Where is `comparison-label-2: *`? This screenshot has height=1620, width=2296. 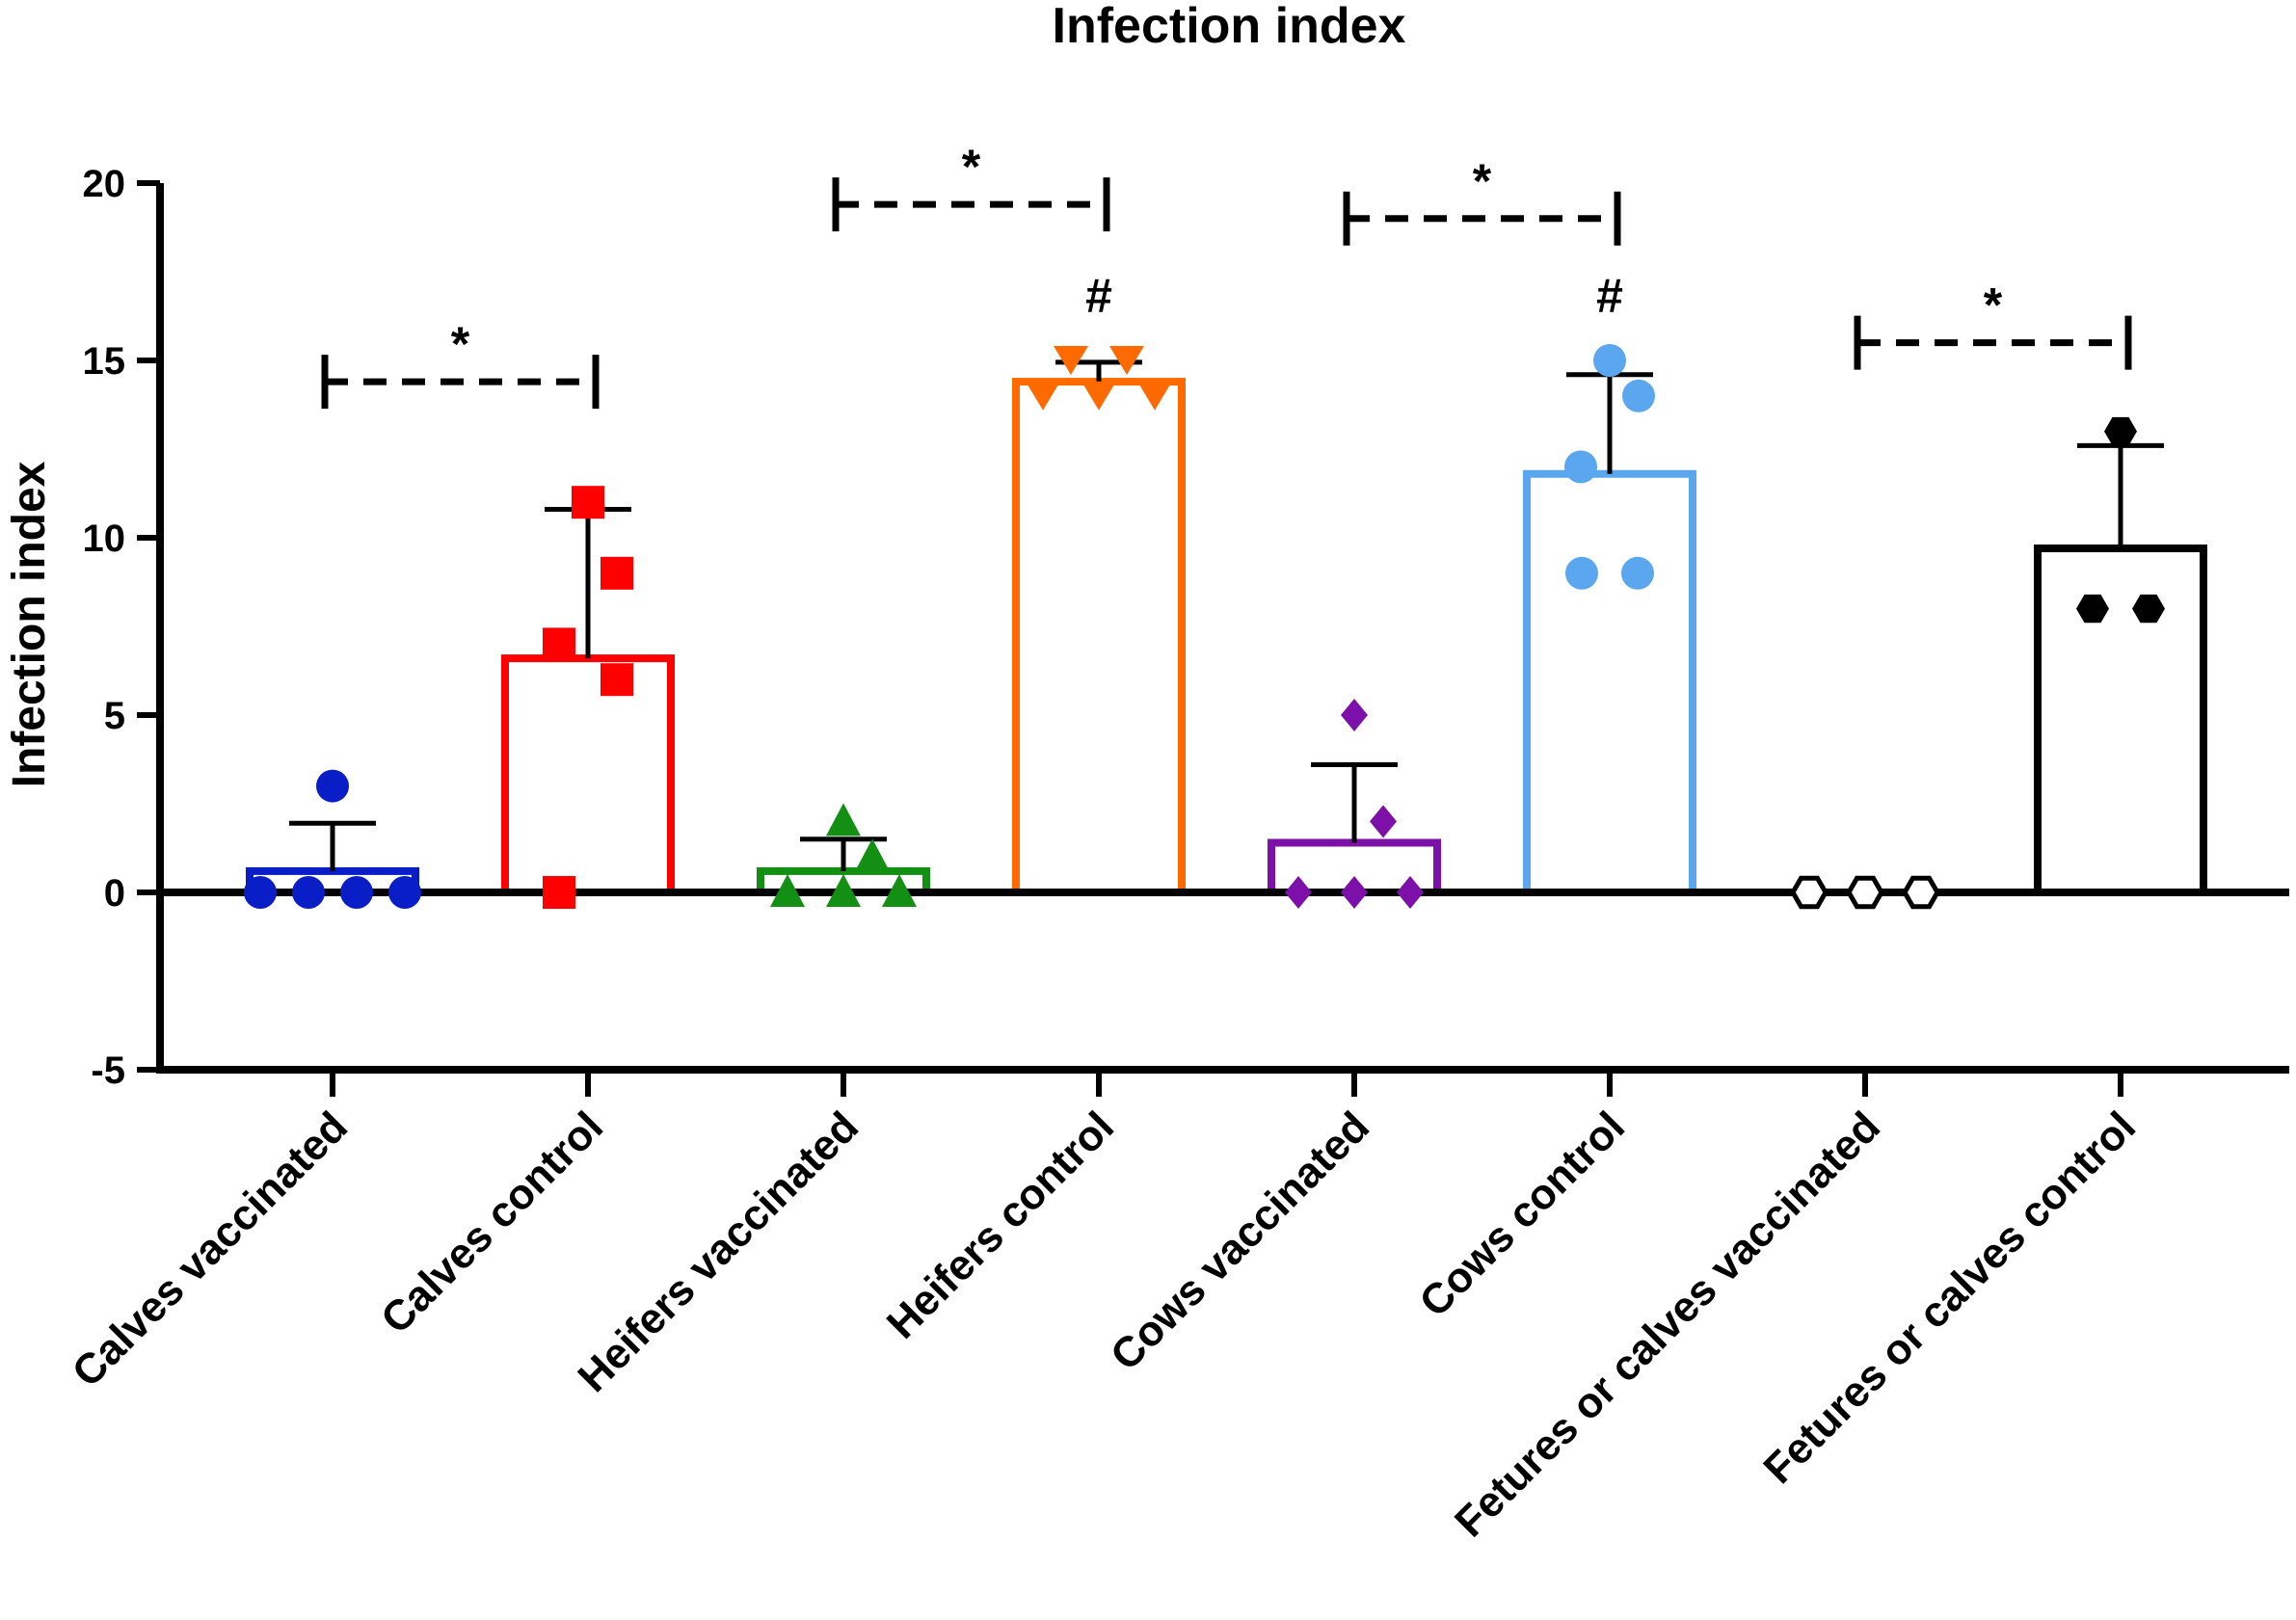
comparison-label-2: * is located at coordinates (1482, 181).